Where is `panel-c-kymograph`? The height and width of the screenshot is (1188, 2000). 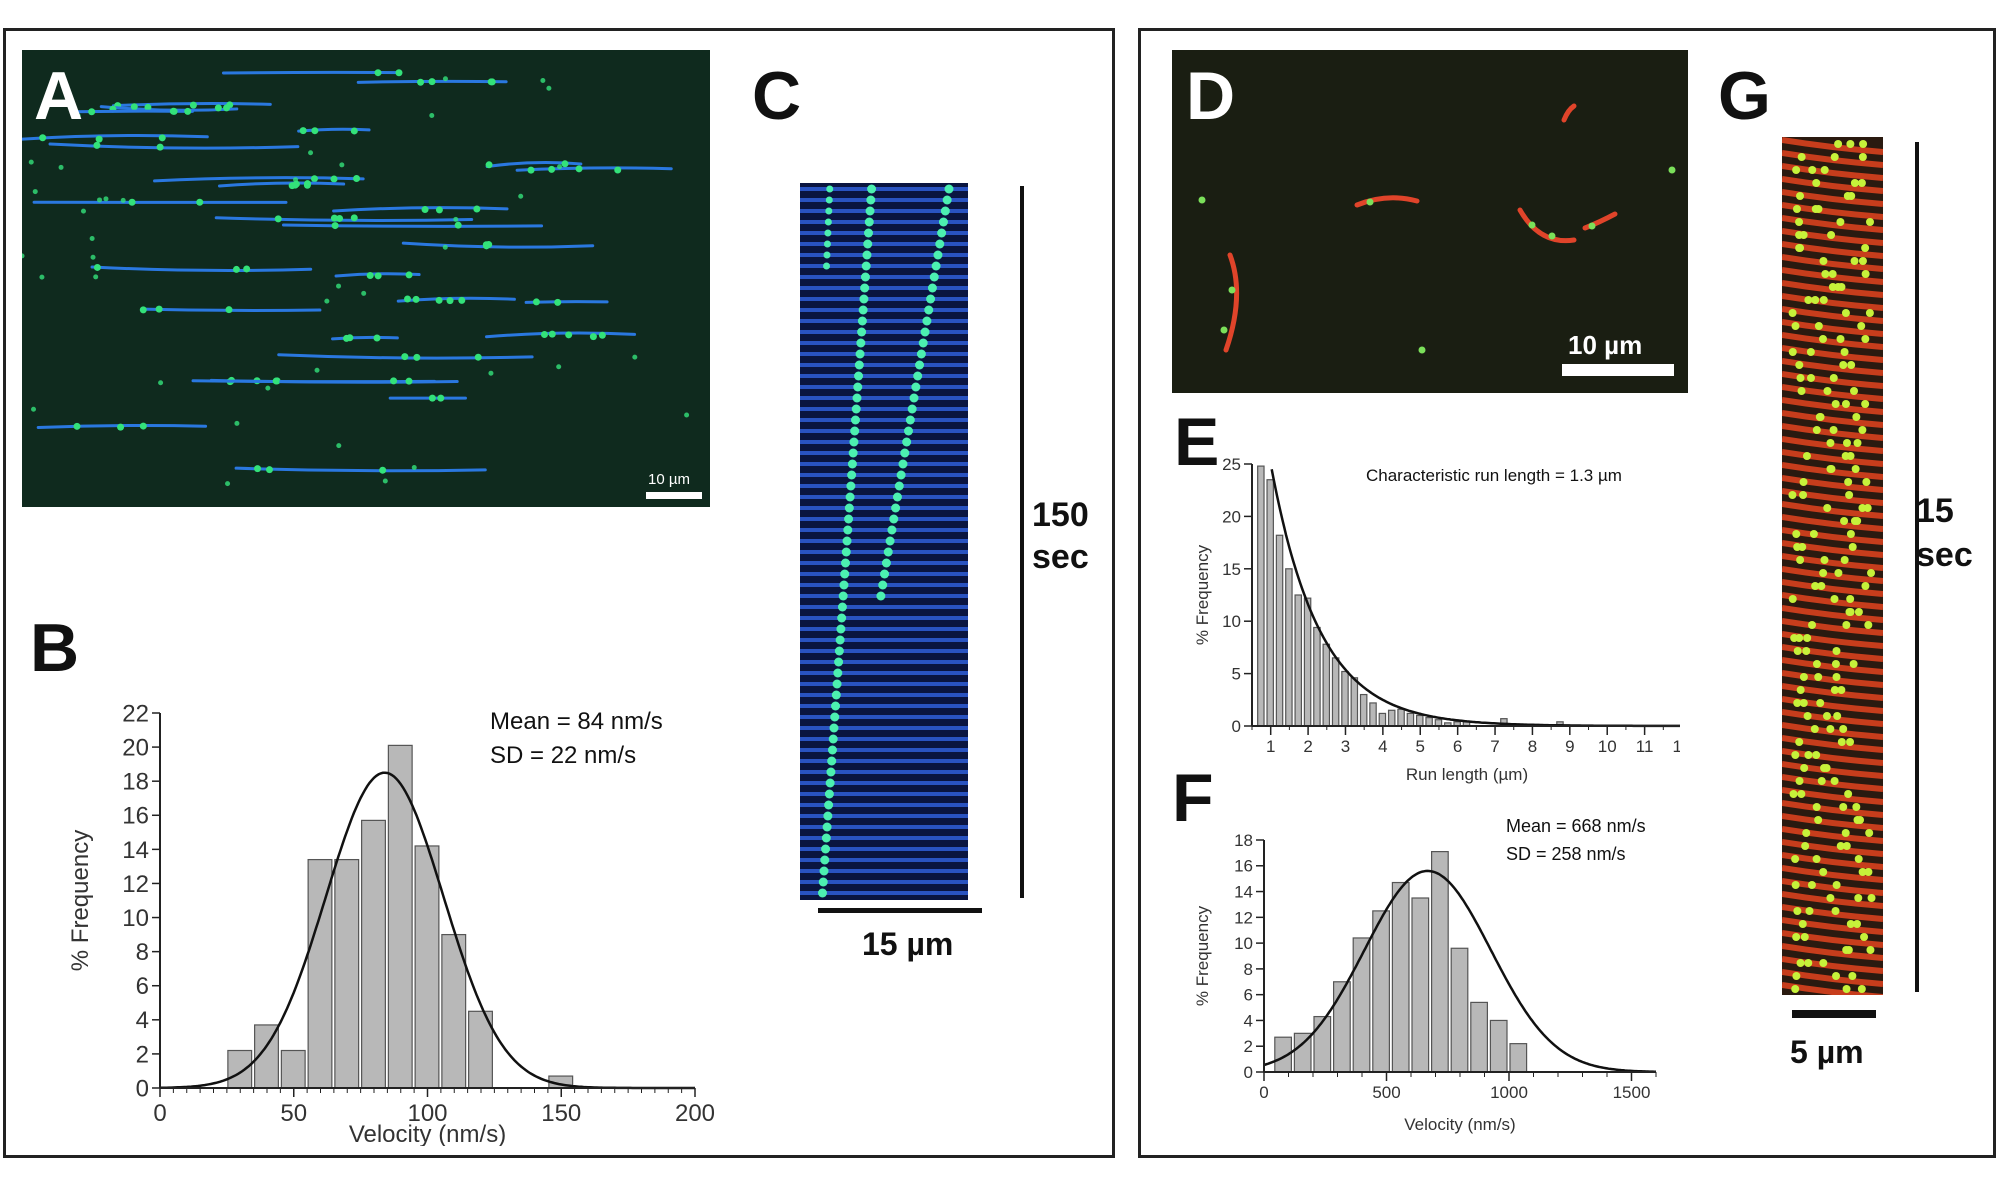
panel-c-kymograph is located at coordinates (884, 541).